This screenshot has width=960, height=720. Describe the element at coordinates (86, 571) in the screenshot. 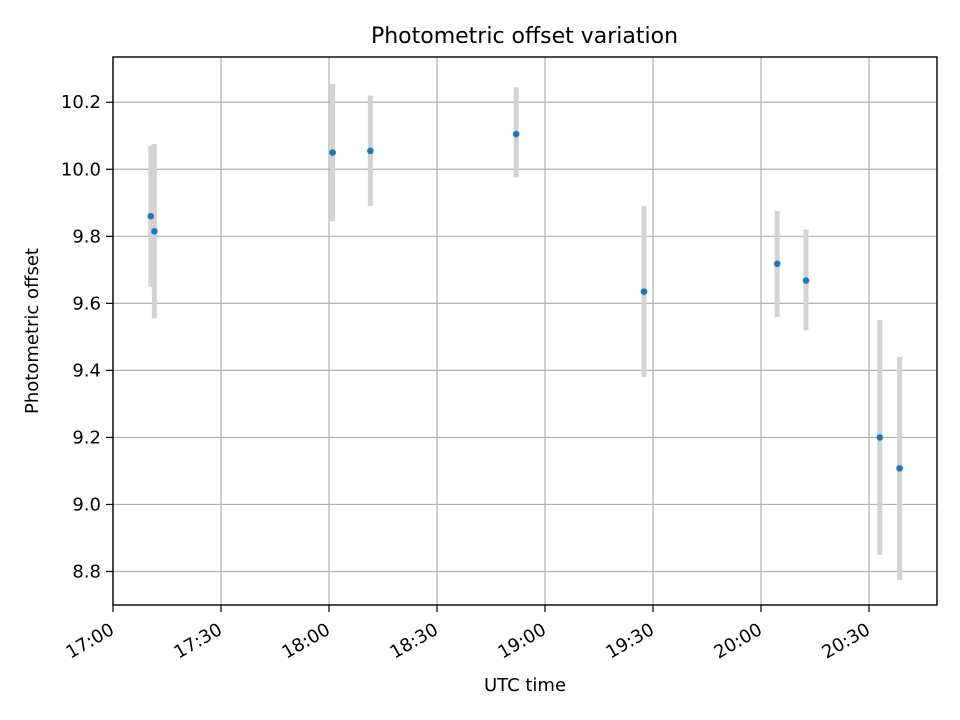

I see `y-tick-label: 8.8` at that location.